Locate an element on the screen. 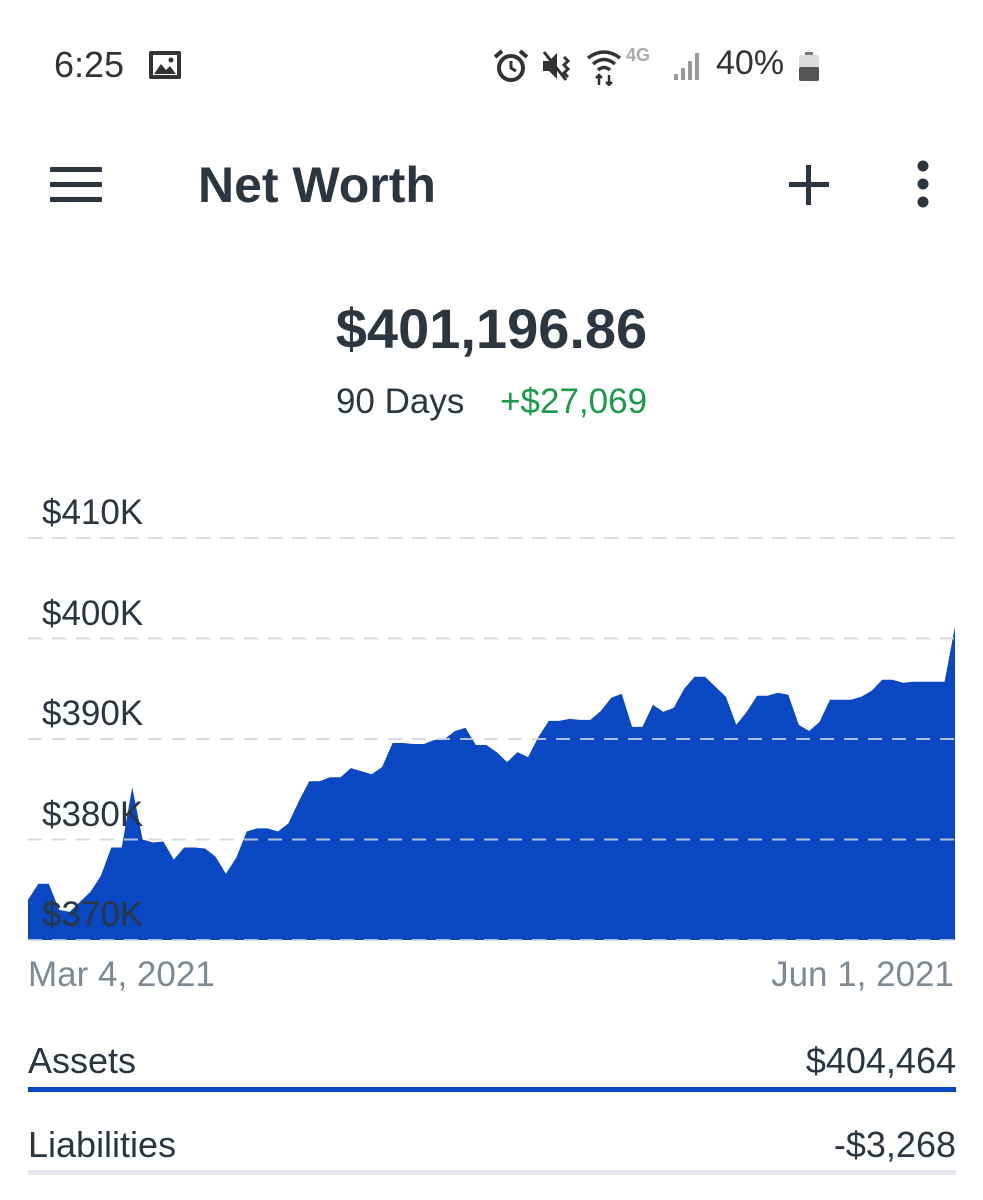  change-row: 90 Days +$27,069 is located at coordinates (491, 402).